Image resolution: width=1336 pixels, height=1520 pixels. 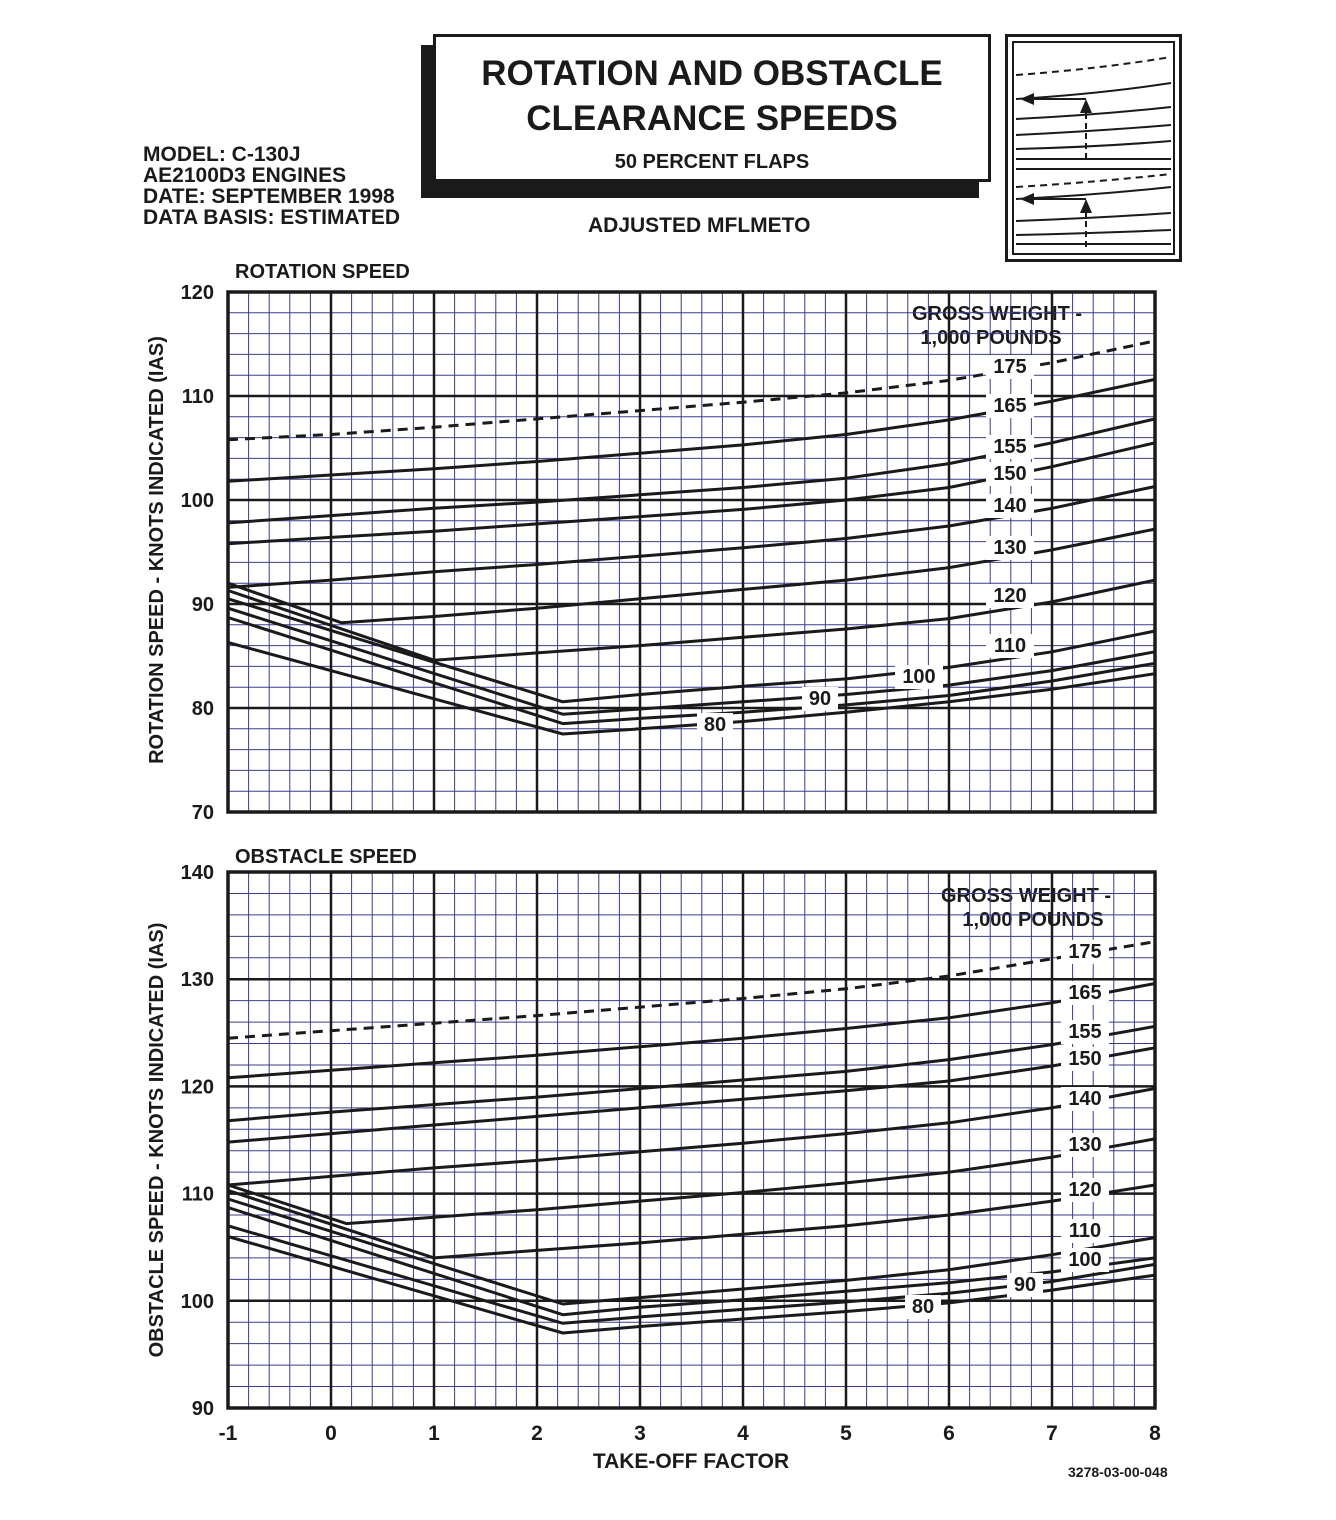 I want to click on obstacle-series-80-label: 80, so click(x=923, y=1307).